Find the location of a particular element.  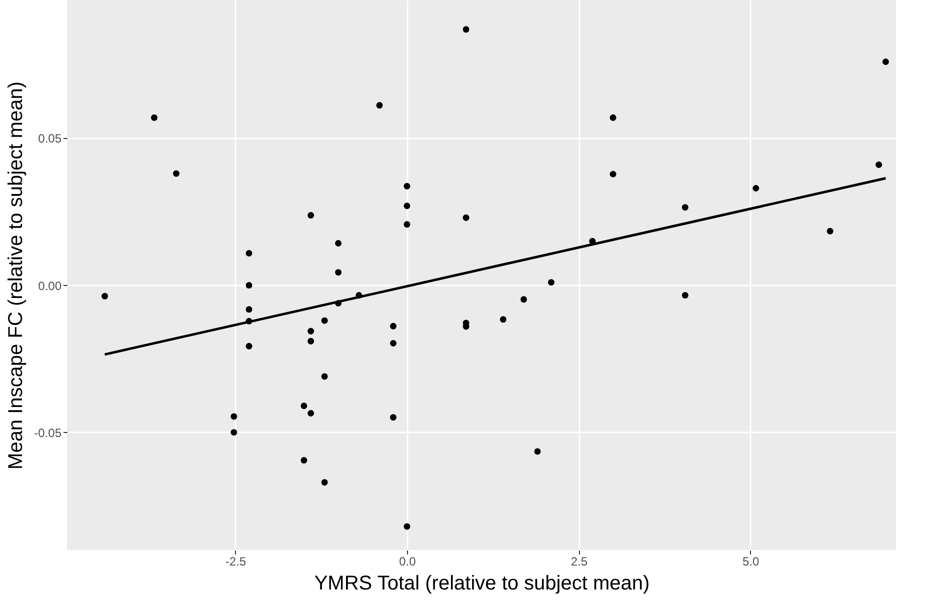

x-tick-label: -2.5 is located at coordinates (235, 561).